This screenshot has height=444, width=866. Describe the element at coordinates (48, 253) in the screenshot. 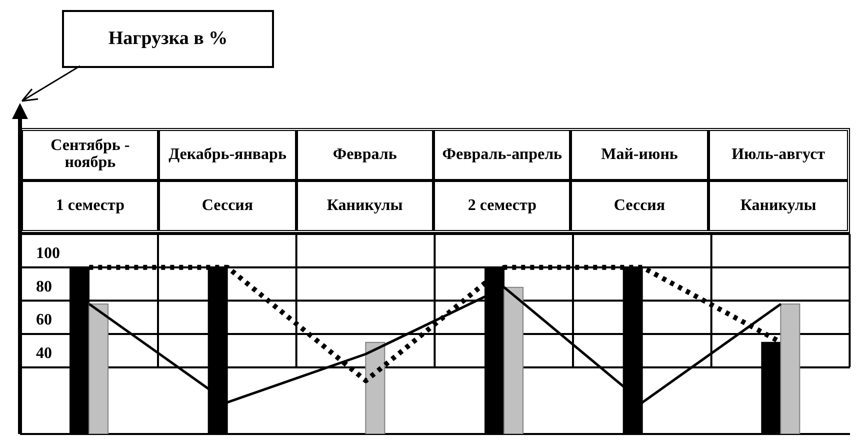

I see `y-tick-label: 100` at that location.